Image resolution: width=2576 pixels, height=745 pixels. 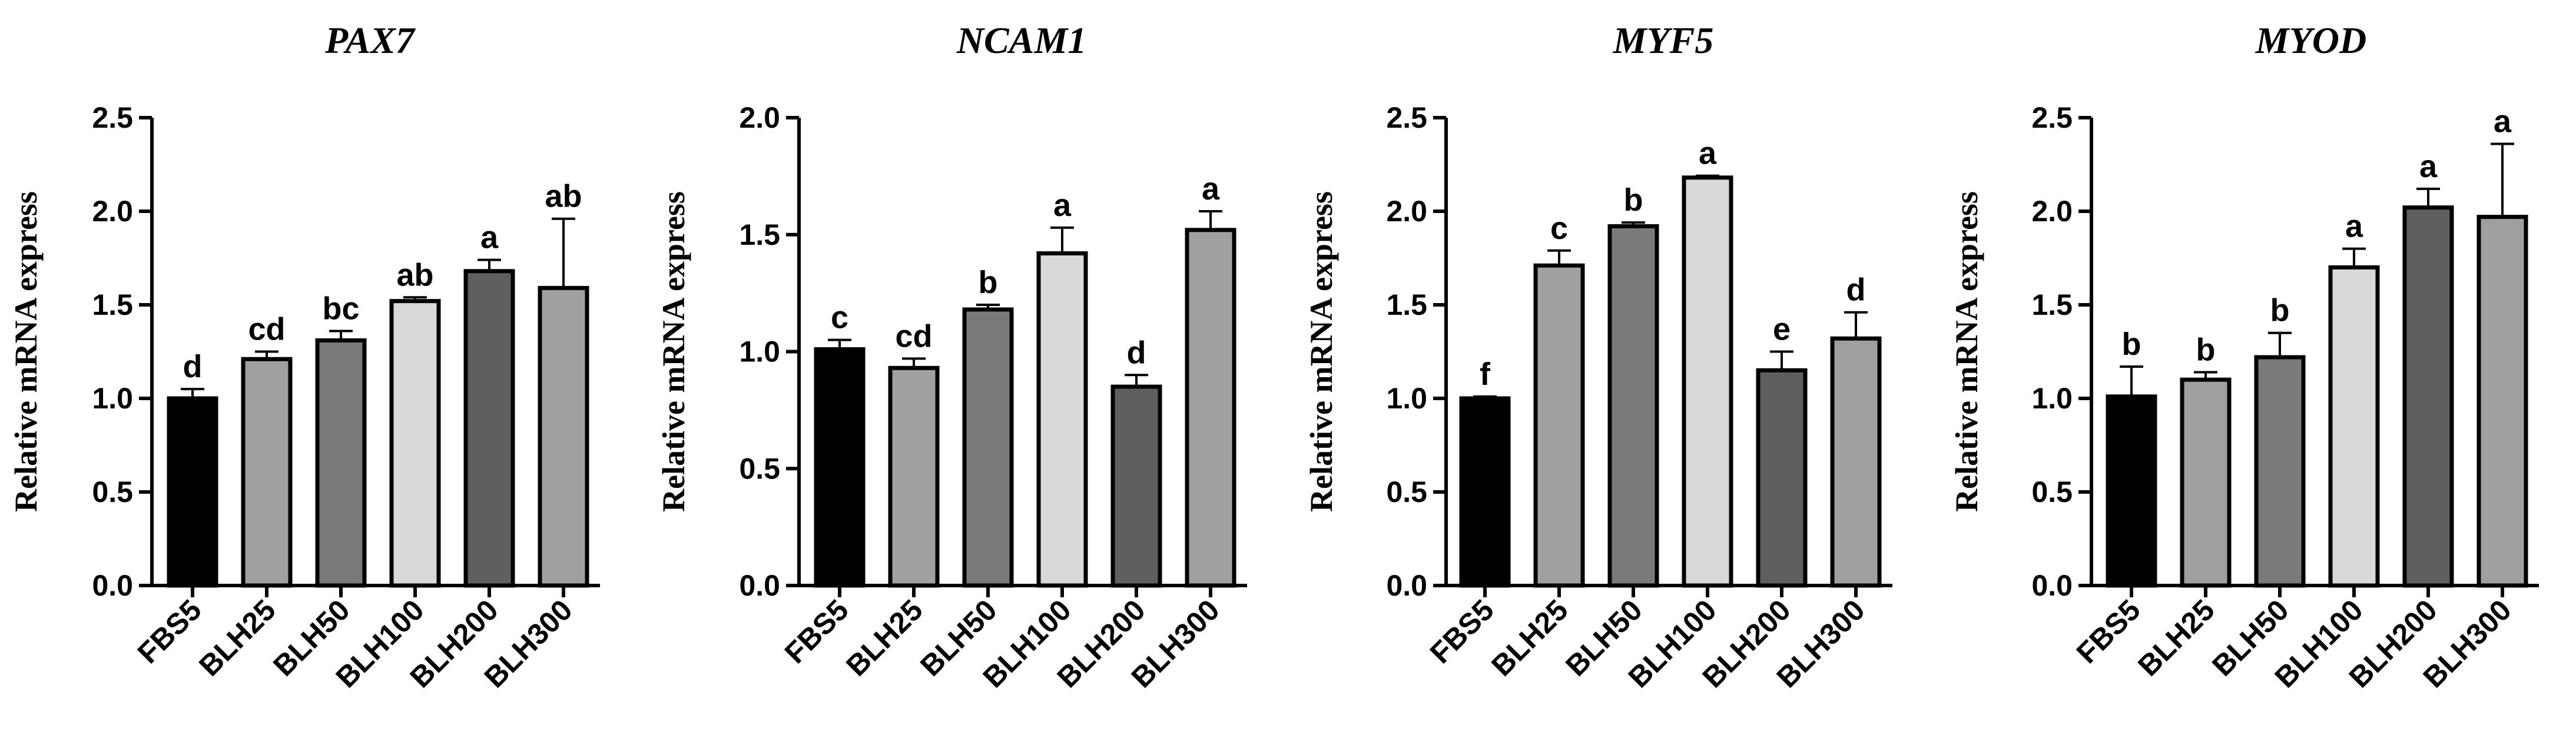 I want to click on significance-label: e, so click(x=1782, y=329).